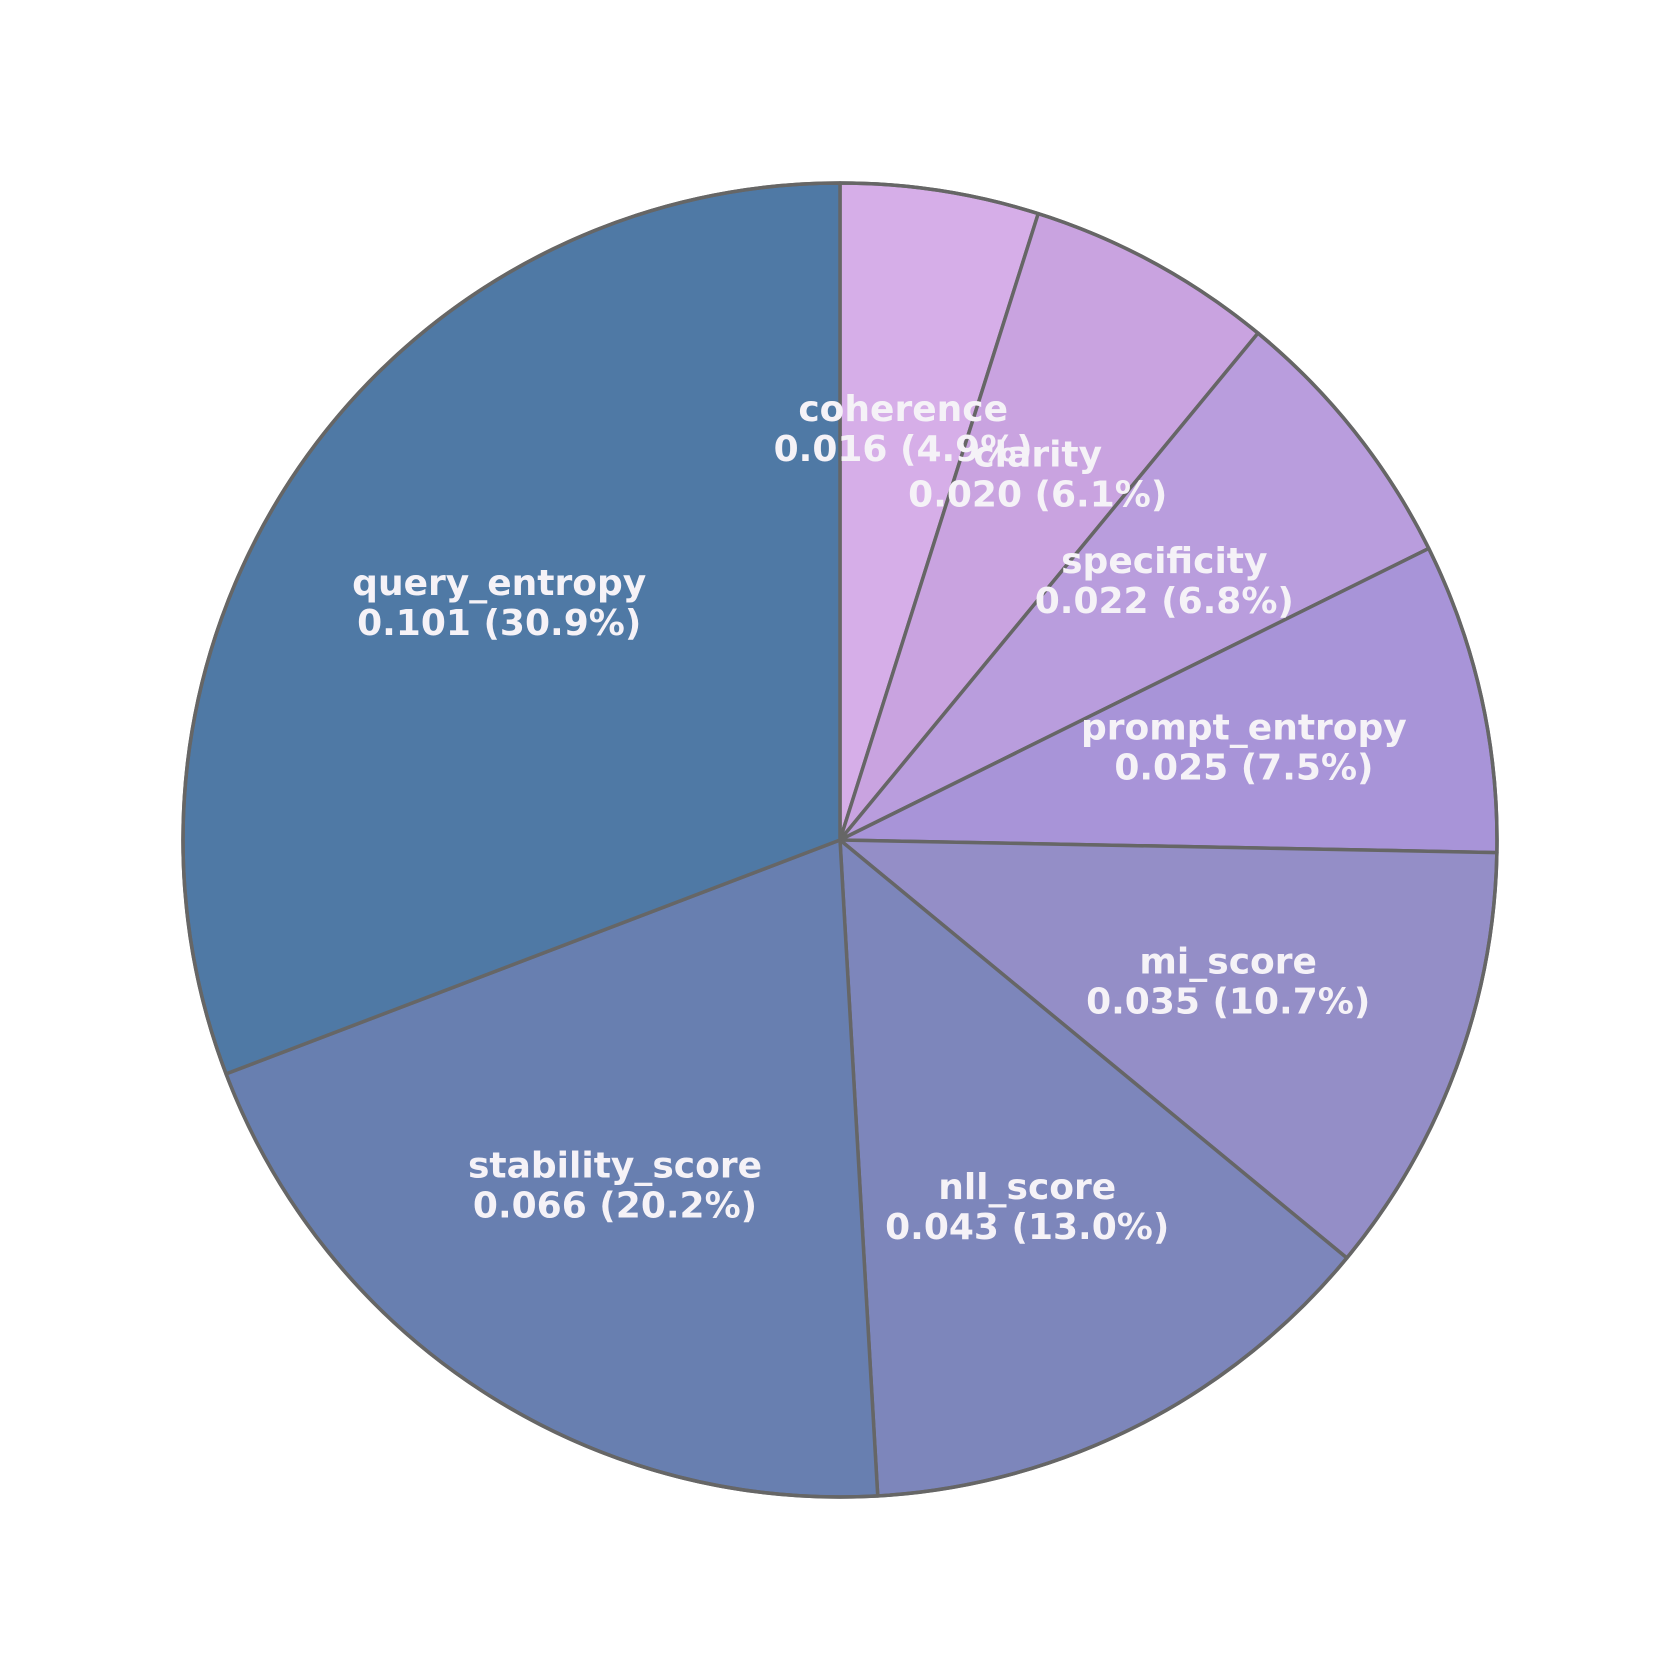  I want to click on slice-value-label: 0.066 (20.2%), so click(615, 1205).